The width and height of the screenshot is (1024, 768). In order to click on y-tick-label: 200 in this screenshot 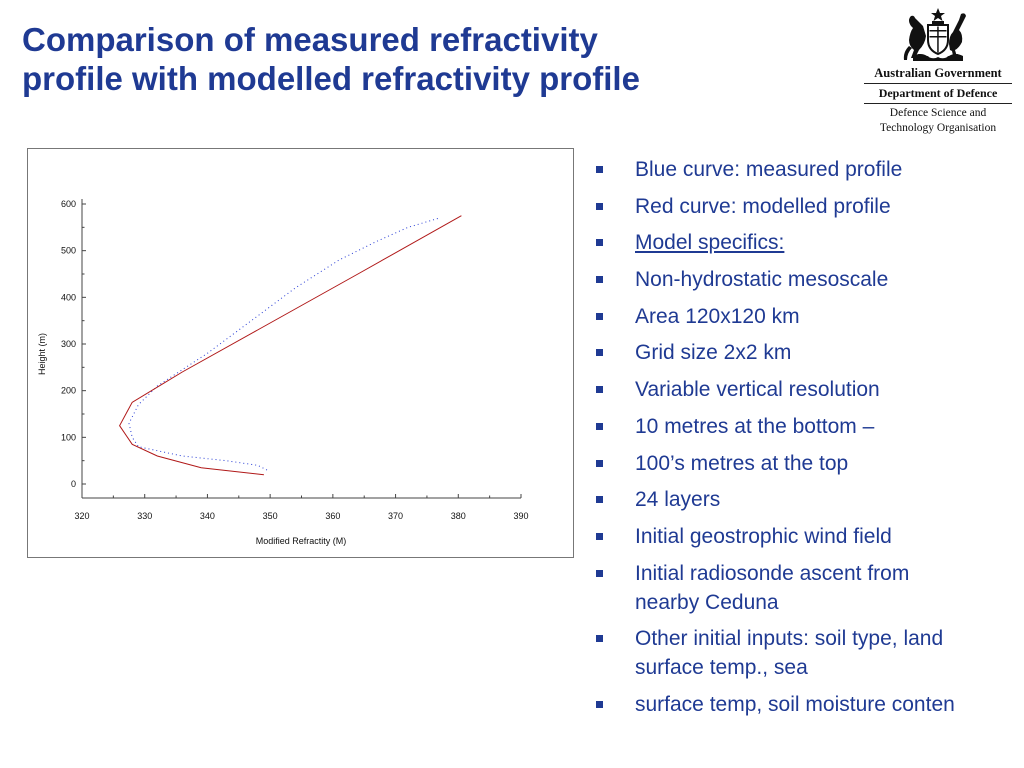, I will do `click(68, 391)`.